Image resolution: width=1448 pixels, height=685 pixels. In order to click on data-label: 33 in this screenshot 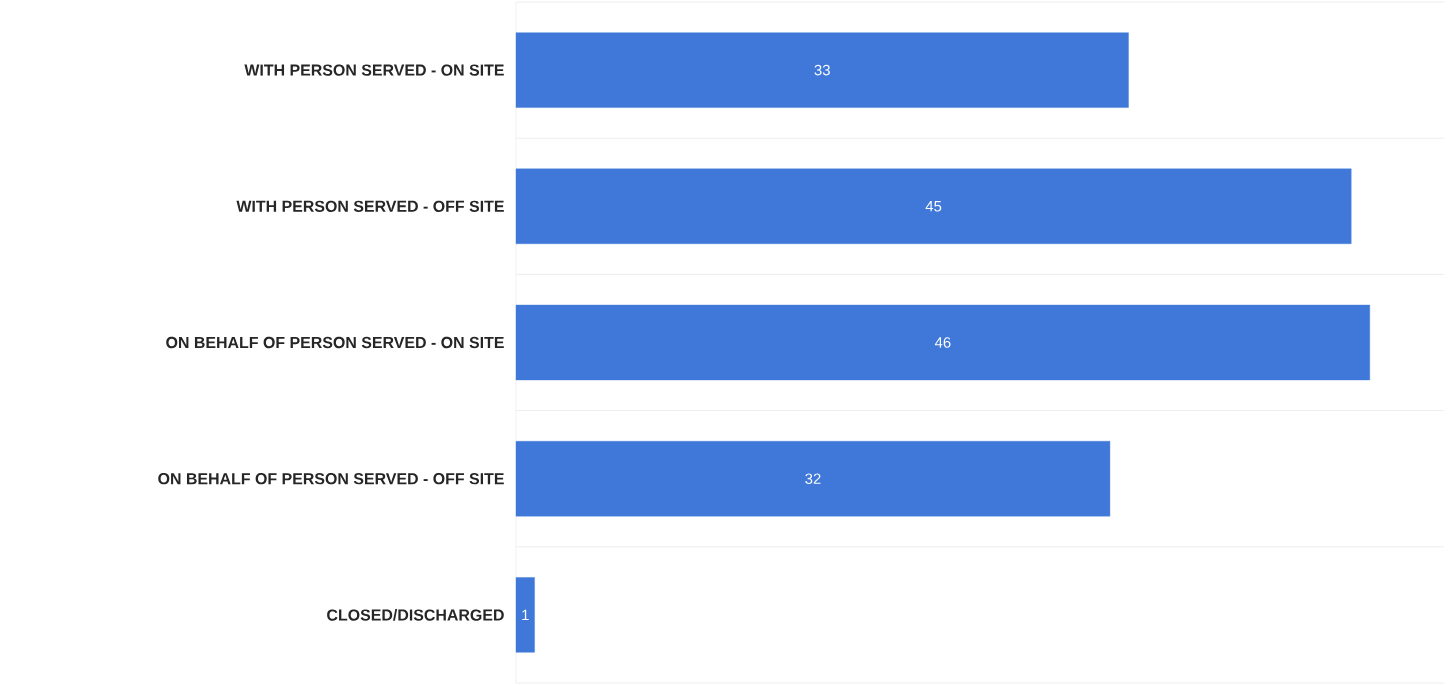, I will do `click(822, 70)`.